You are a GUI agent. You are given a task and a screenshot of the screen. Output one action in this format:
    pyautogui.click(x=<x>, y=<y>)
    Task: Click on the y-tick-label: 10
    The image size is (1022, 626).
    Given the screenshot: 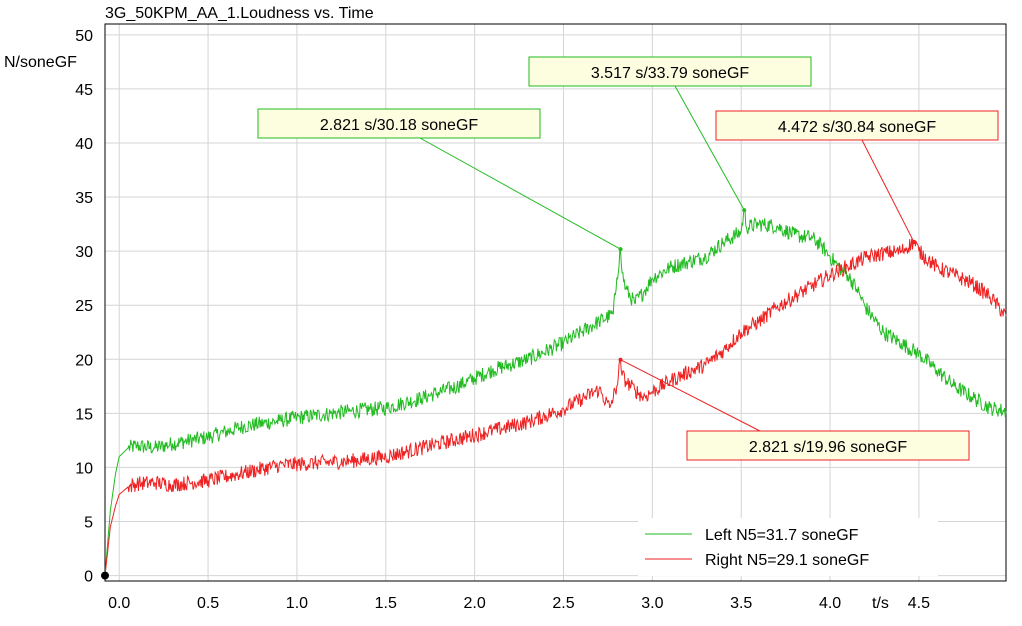 What is the action you would take?
    pyautogui.click(x=84, y=468)
    